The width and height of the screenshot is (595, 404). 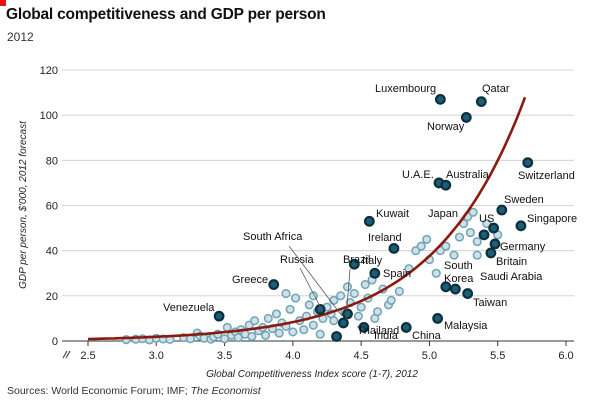 I want to click on country-label: Switzerland, so click(x=546, y=176).